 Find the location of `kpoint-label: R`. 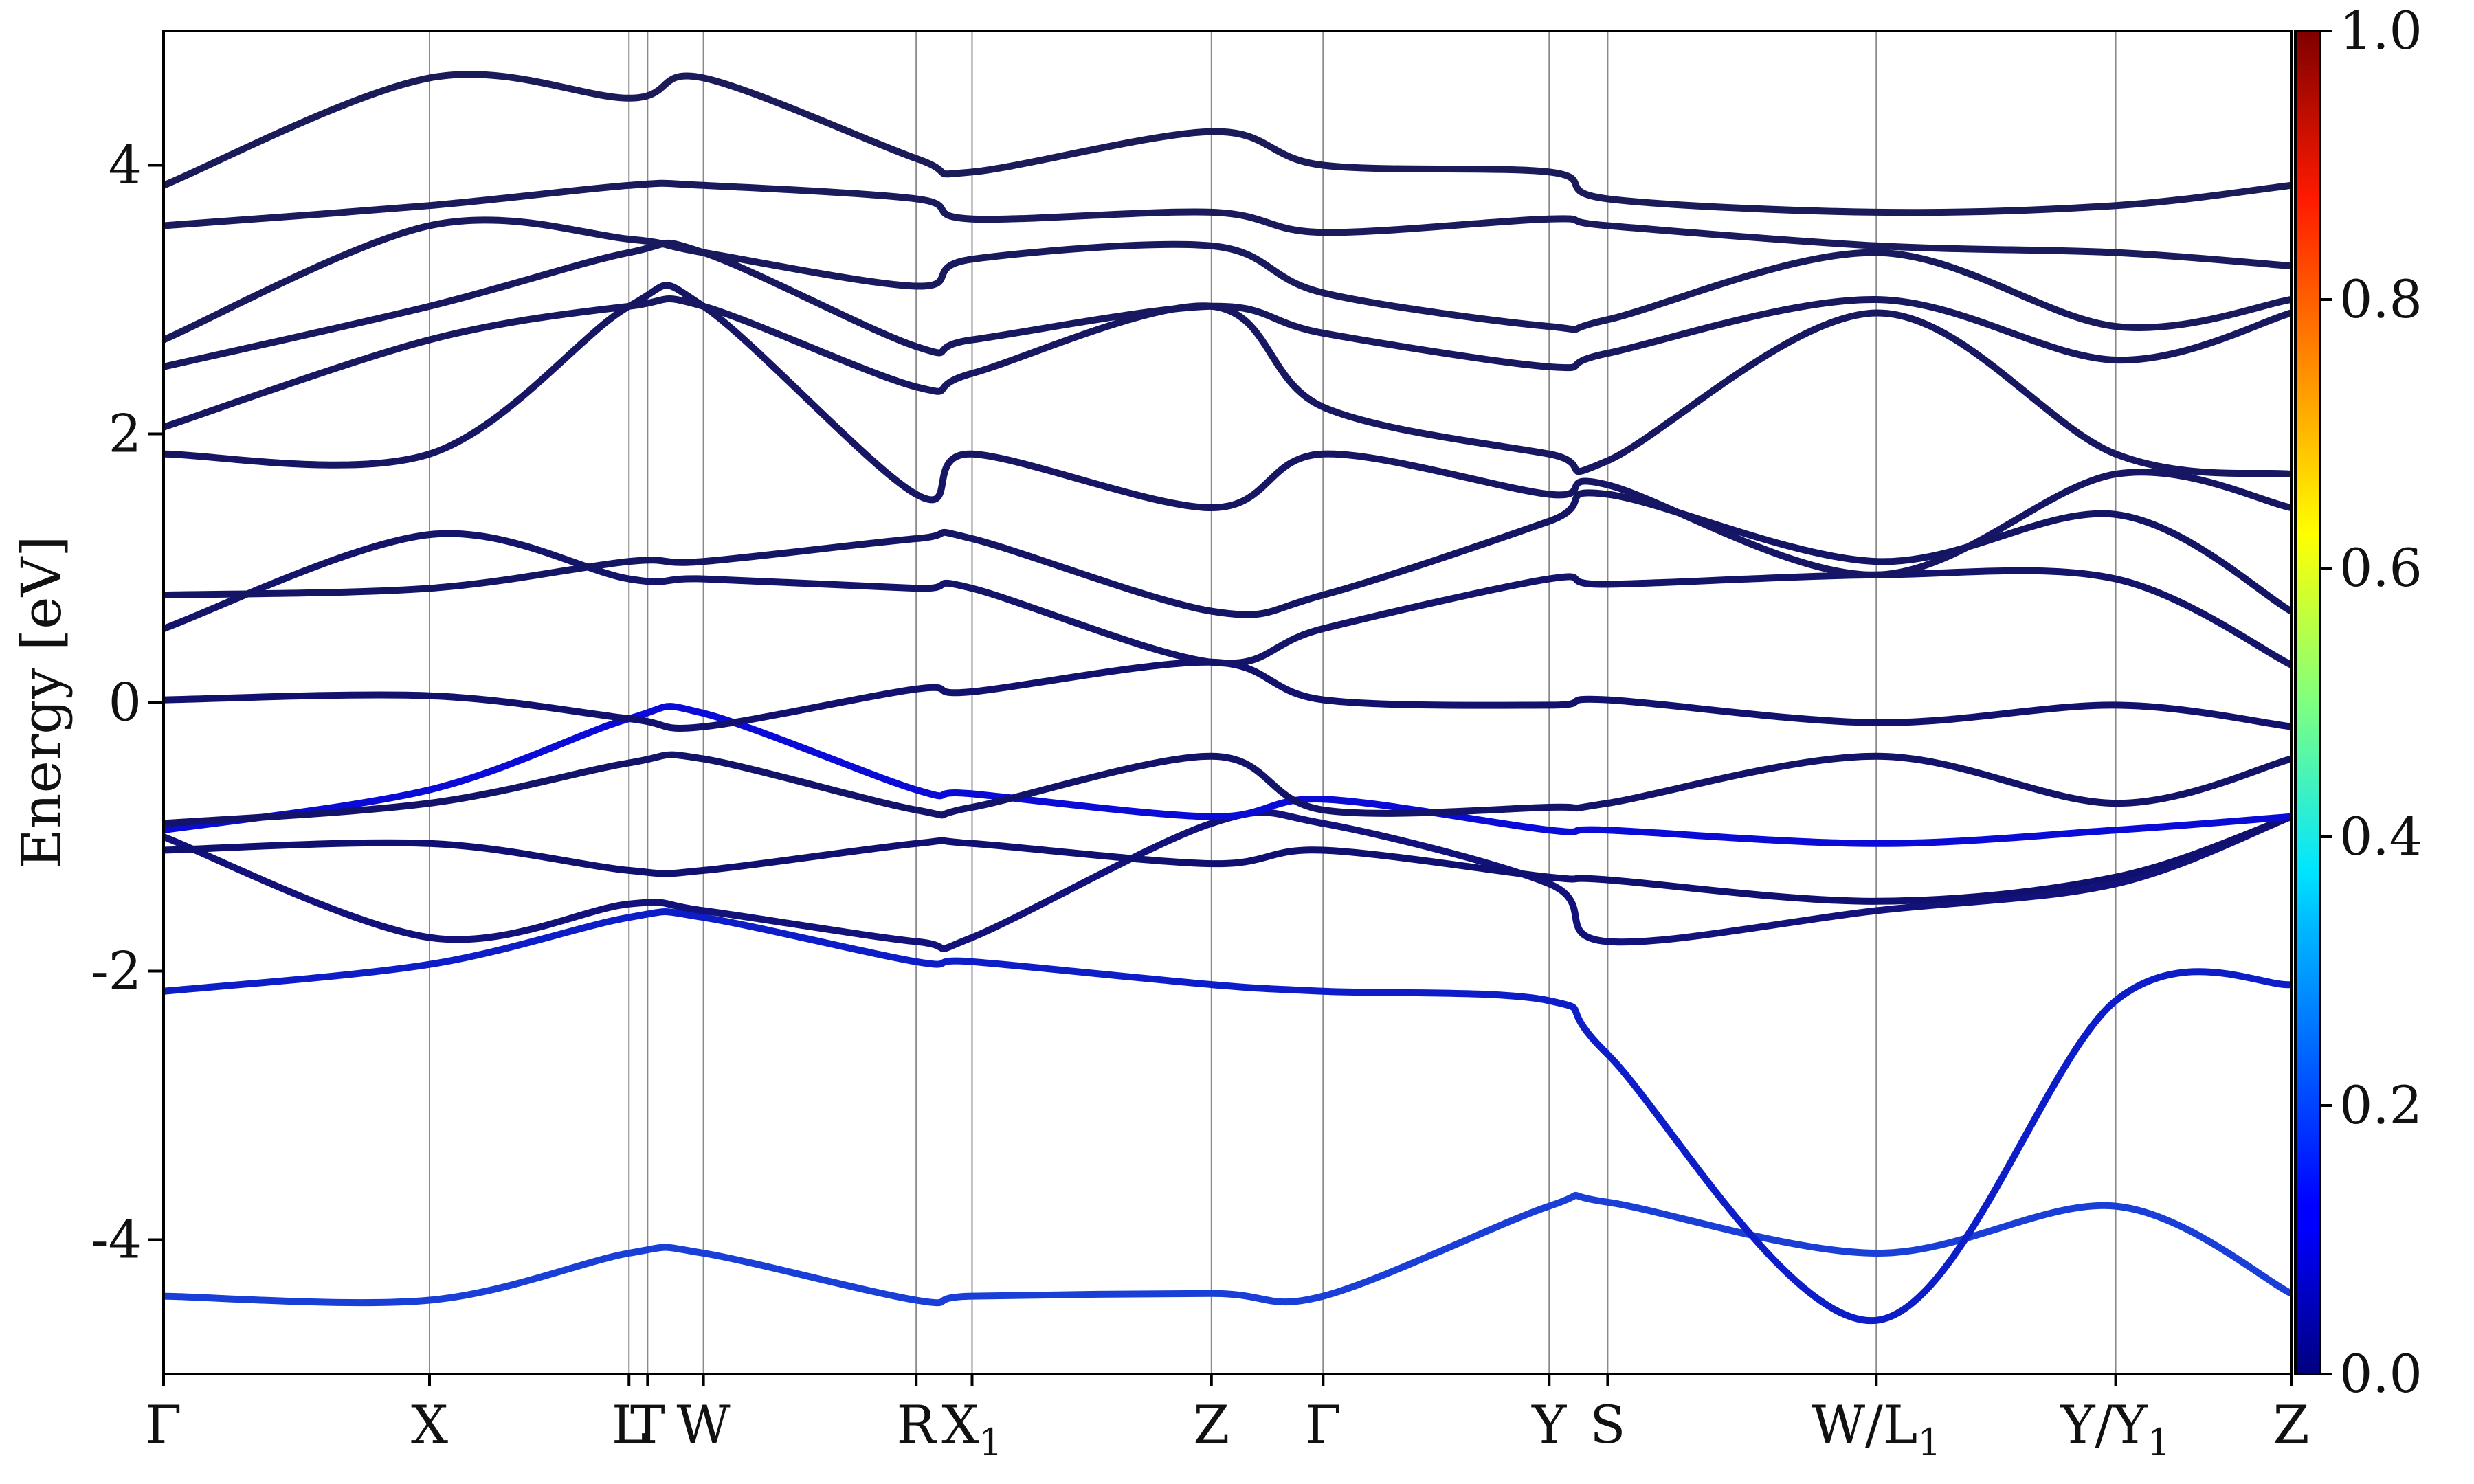

kpoint-label: R is located at coordinates (917, 1424).